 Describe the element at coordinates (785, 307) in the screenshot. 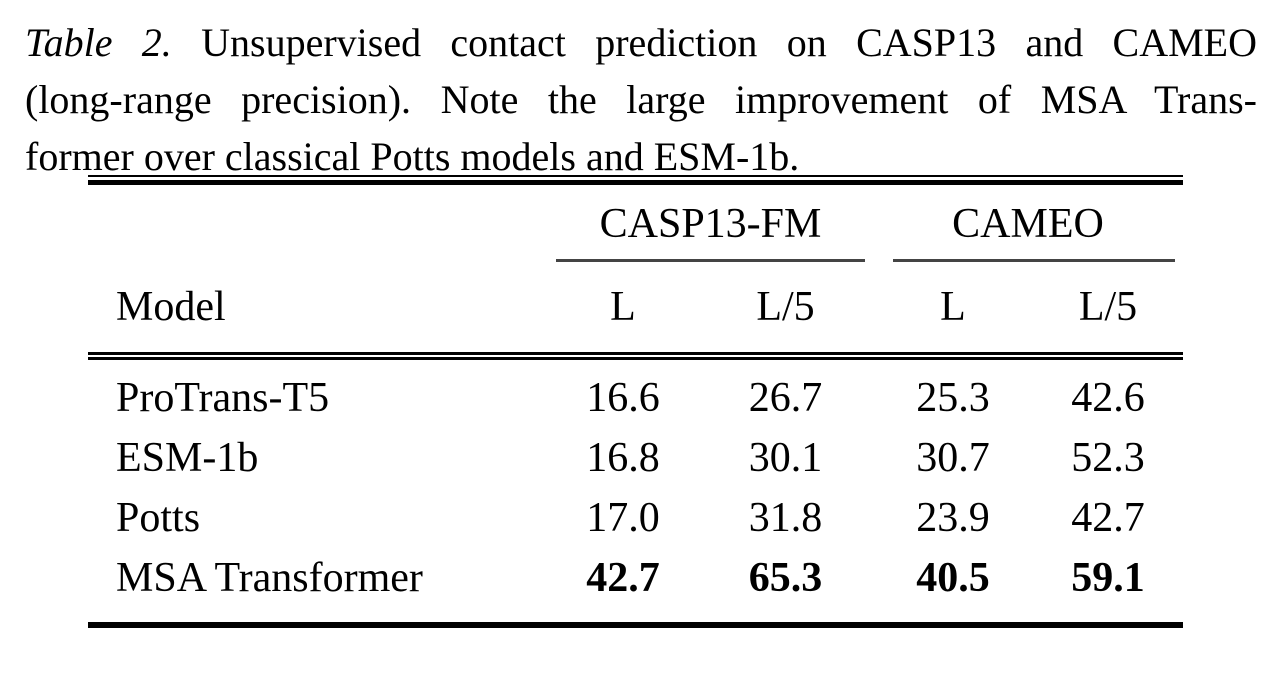

I see `column-header-casp13-l5: L/5` at that location.